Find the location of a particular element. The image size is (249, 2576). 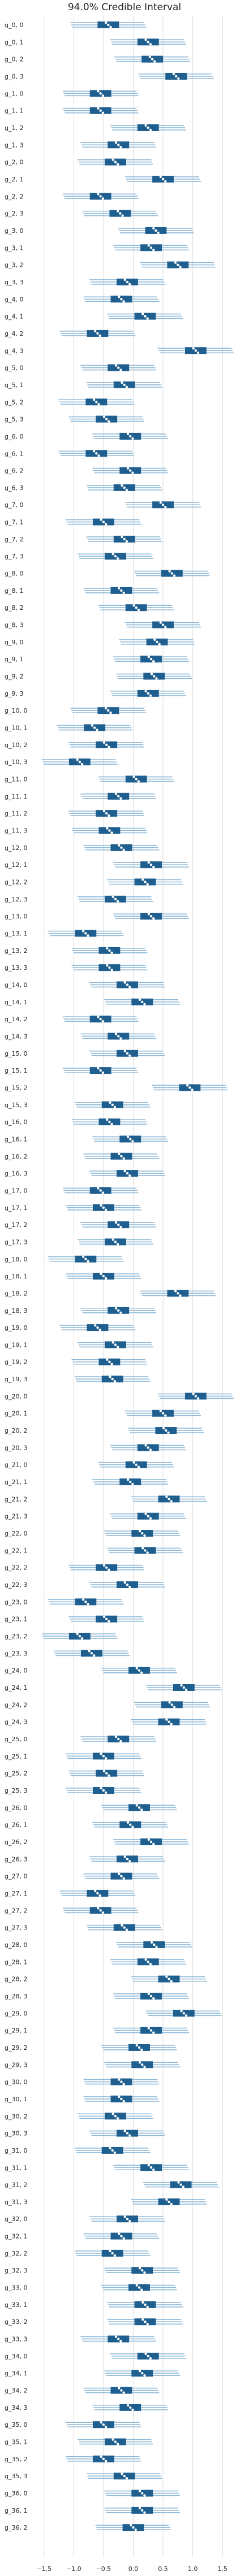

row-label: g_22, 1 is located at coordinates (16, 1550).